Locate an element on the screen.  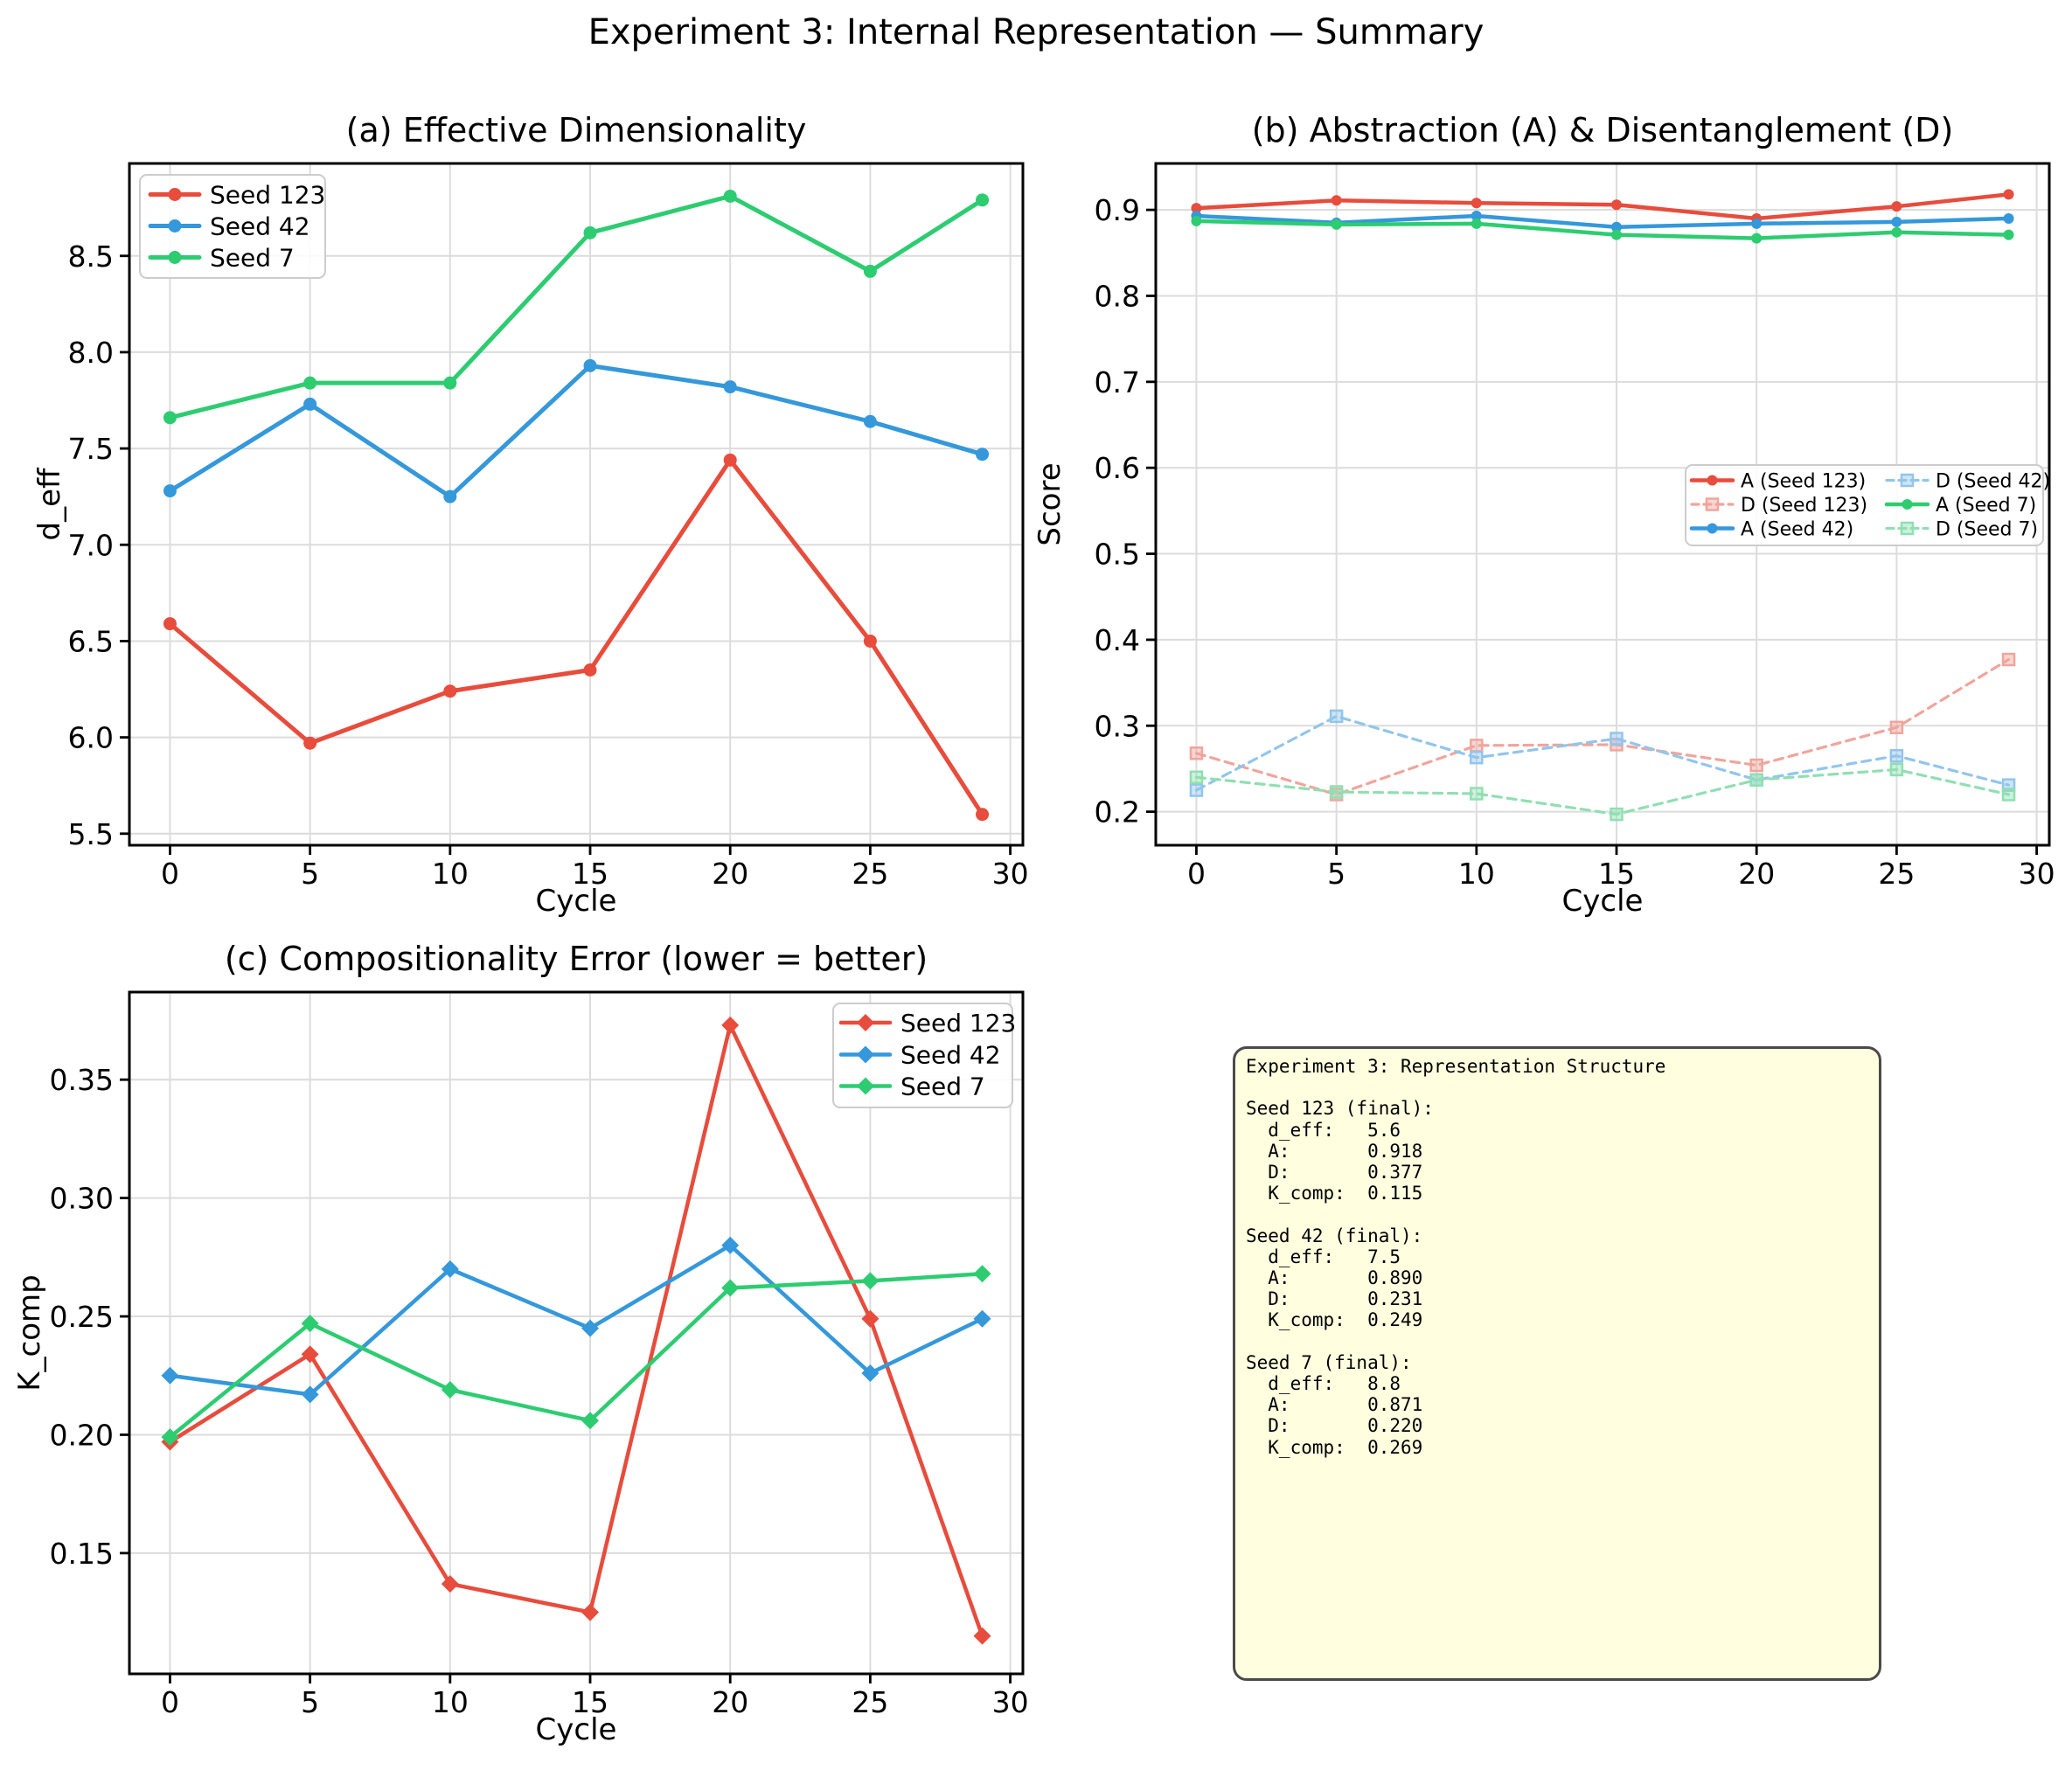
y-axis: 0.15 0.20 0.25 0.30 0.35 is located at coordinates (90, 1317).